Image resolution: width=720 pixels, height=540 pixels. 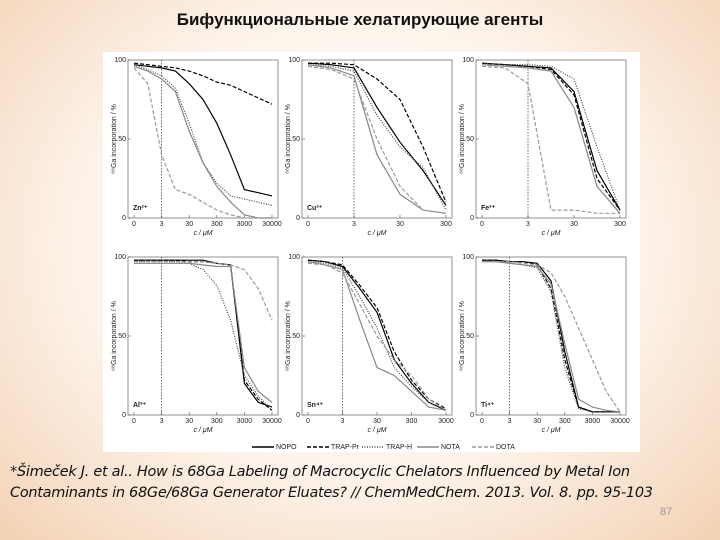 What do you see at coordinates (399, 447) in the screenshot?
I see `legend-label: TRAP-H` at bounding box center [399, 447].